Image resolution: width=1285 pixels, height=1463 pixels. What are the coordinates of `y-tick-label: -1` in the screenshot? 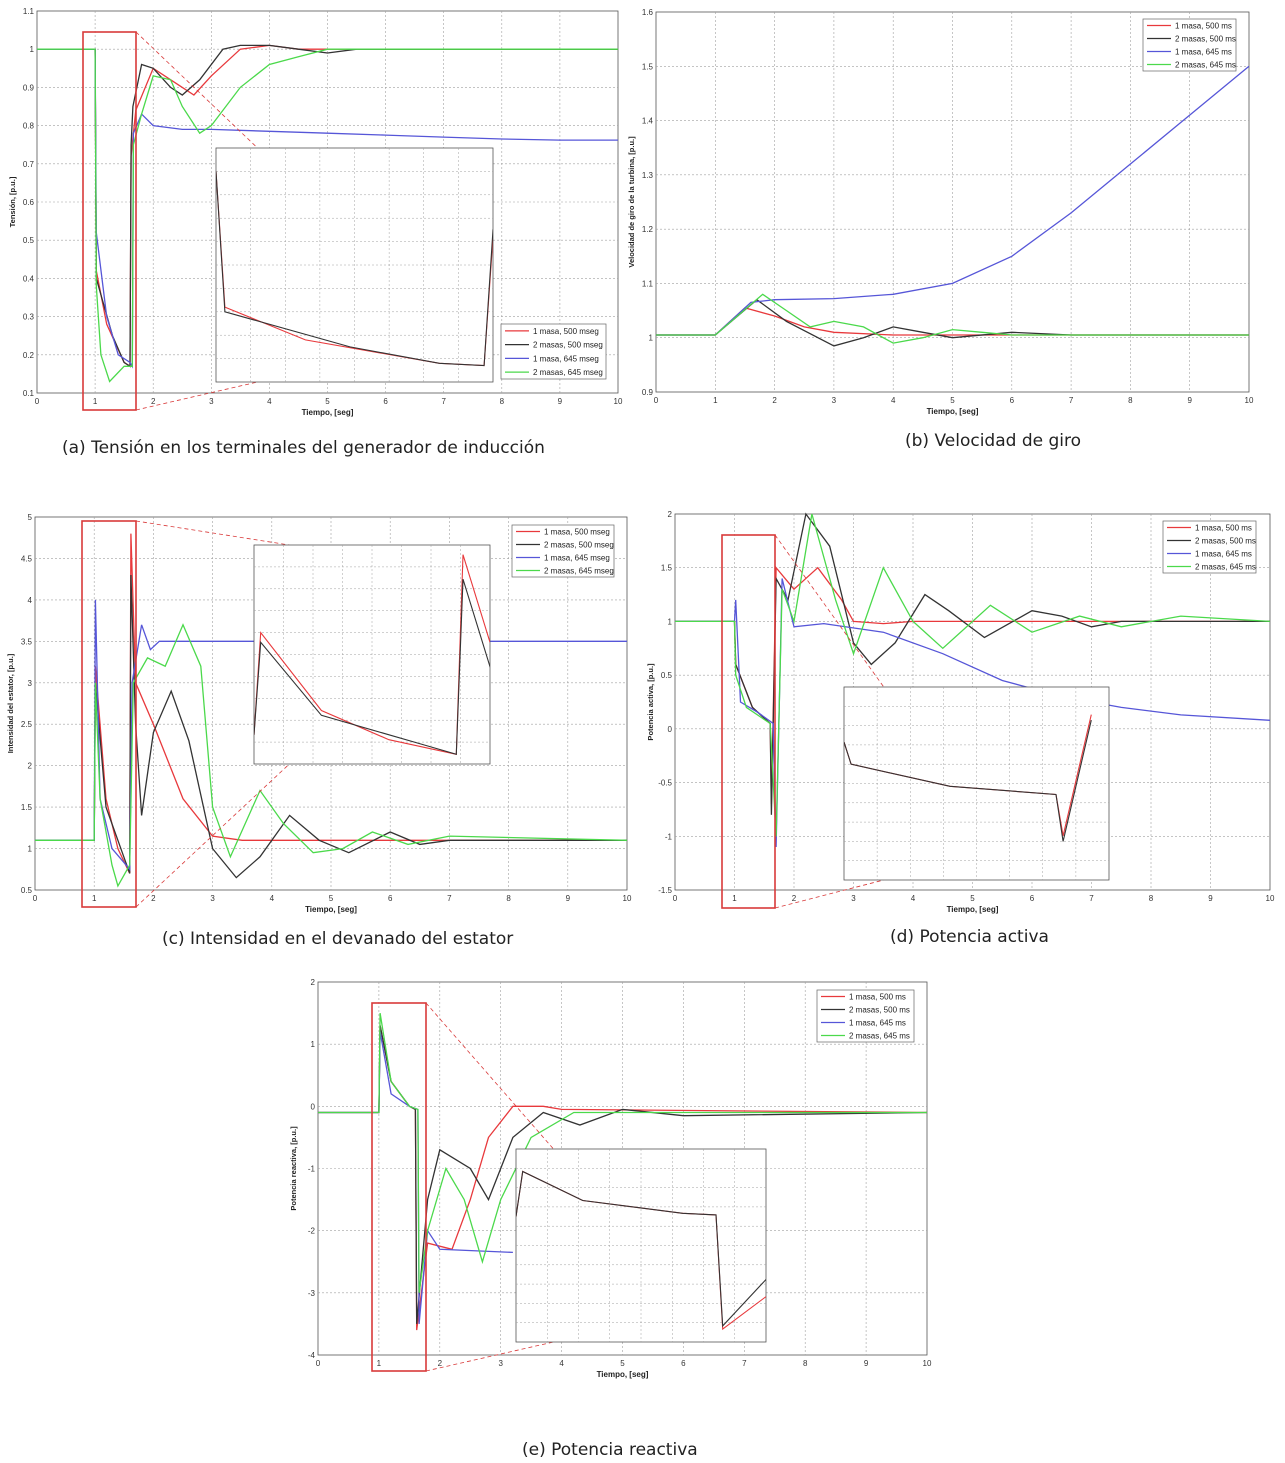 It's located at (669, 836).